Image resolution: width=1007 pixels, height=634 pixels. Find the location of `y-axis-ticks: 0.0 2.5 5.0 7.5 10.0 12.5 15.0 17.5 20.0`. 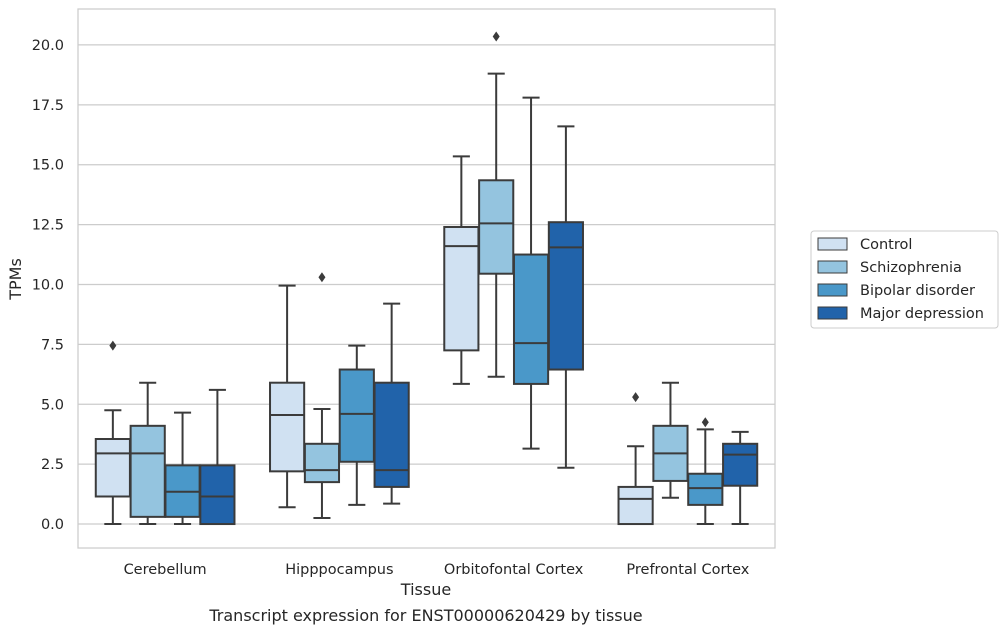

y-axis-ticks: 0.0 2.5 5.0 7.5 10.0 12.5 15.0 17.5 20.0 is located at coordinates (48, 285).